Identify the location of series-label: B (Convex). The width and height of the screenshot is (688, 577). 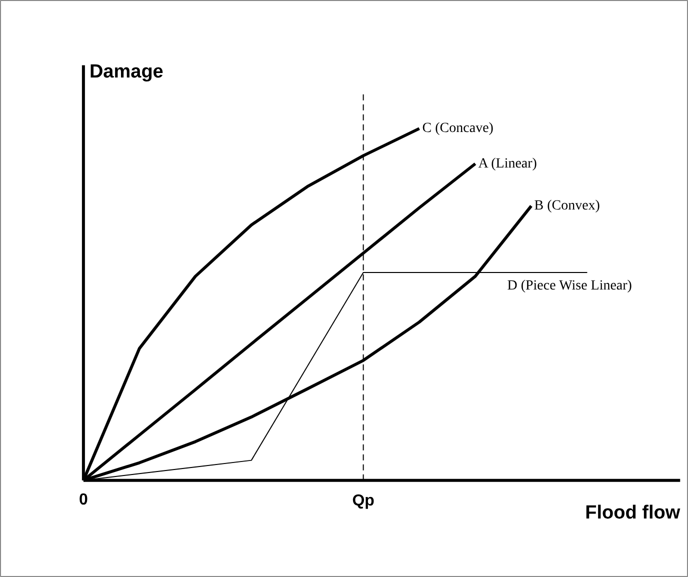
(567, 206).